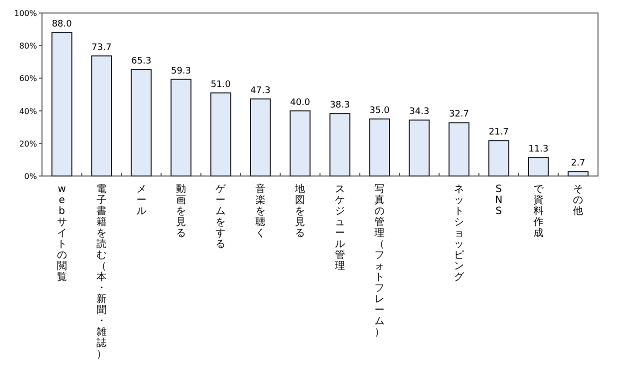 The height and width of the screenshot is (366, 640). Describe the element at coordinates (498, 200) in the screenshot. I see `x-tick-label: SNS` at that location.